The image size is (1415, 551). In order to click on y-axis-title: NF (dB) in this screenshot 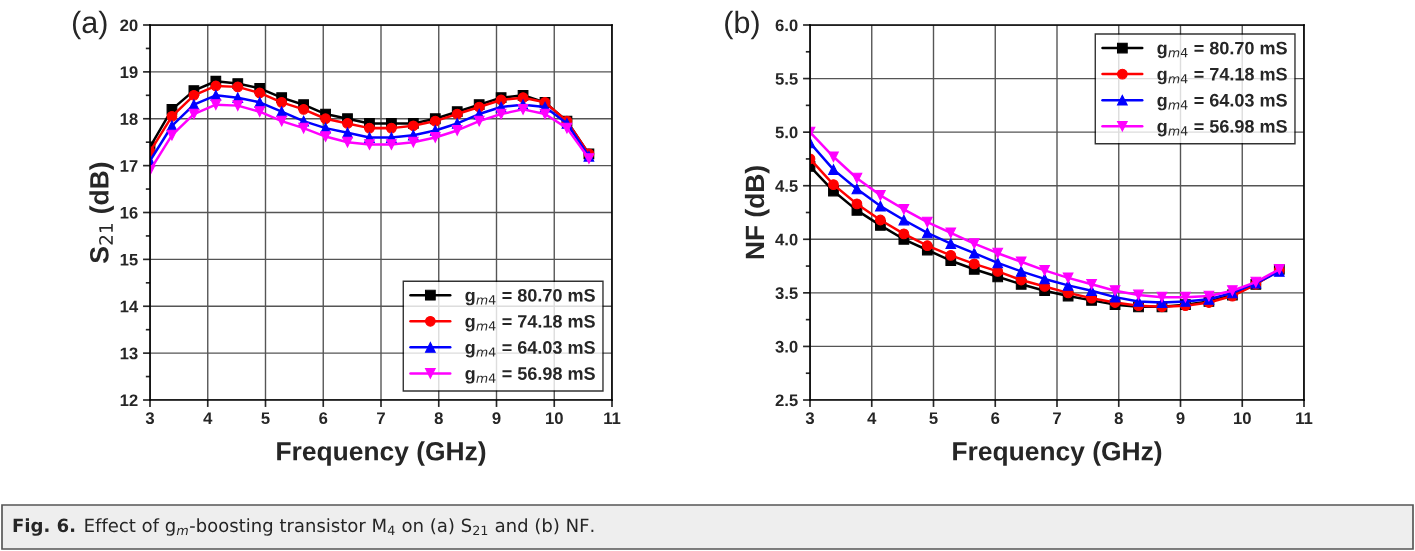, I will do `click(757, 212)`.